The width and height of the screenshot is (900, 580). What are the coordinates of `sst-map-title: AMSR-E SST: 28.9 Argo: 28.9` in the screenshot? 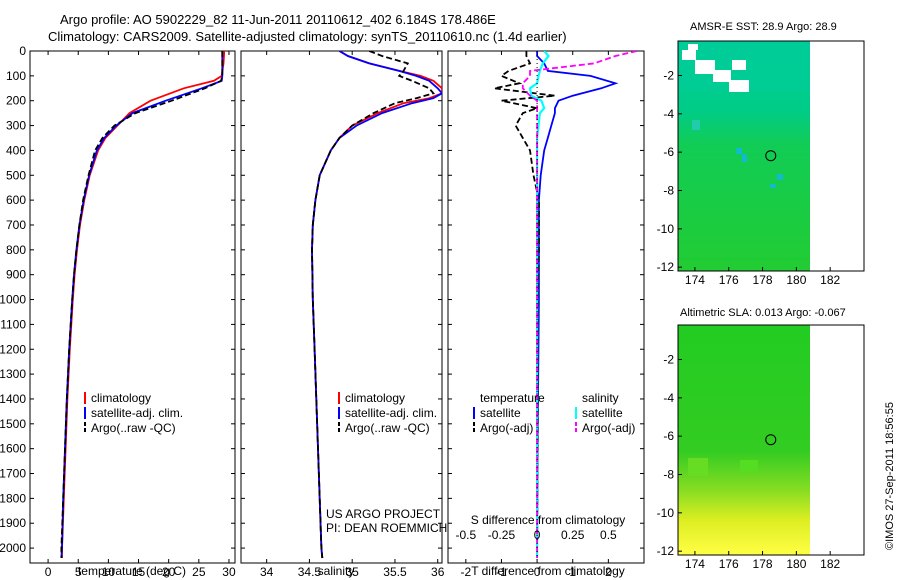 It's located at (763, 27).